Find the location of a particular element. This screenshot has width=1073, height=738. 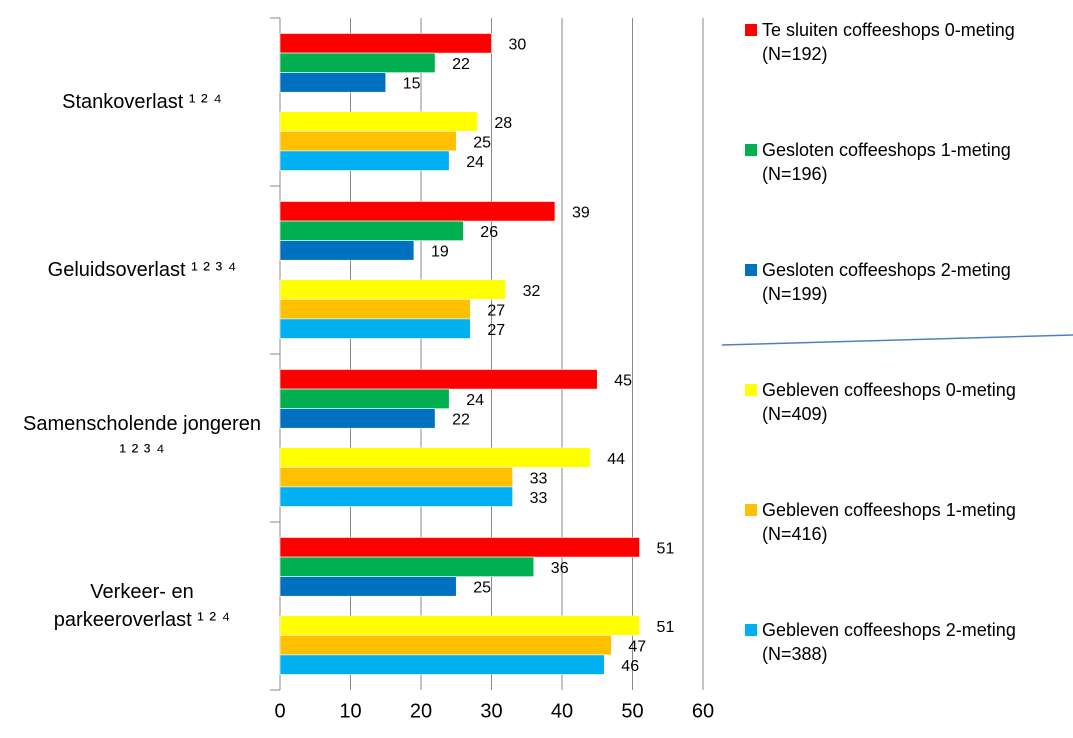

data-label: 19 is located at coordinates (440, 252).